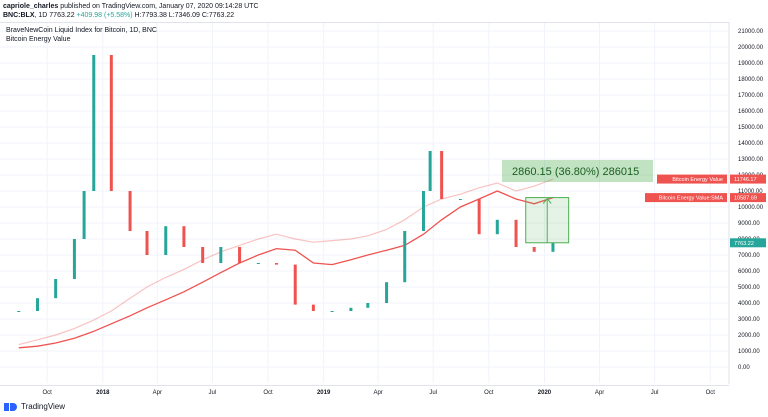 The width and height of the screenshot is (768, 417). What do you see at coordinates (751, 64) in the screenshot?
I see `y-tick-label: 19000.00` at bounding box center [751, 64].